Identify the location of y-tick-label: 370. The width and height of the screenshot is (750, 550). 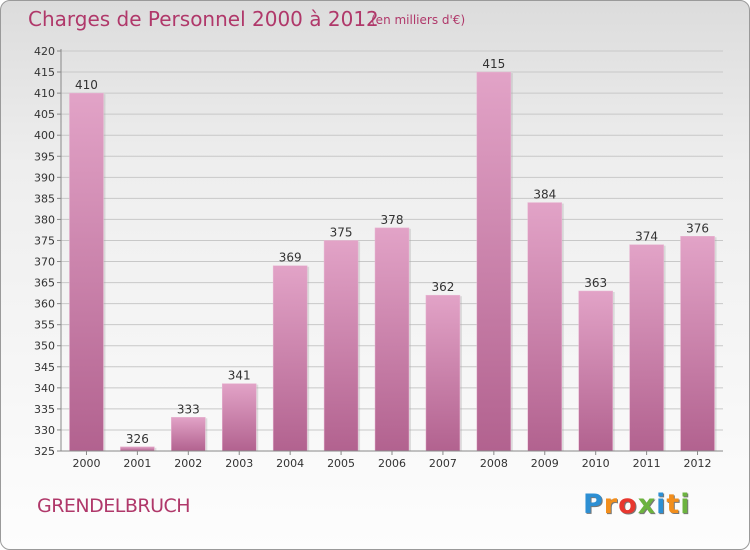
(44, 262).